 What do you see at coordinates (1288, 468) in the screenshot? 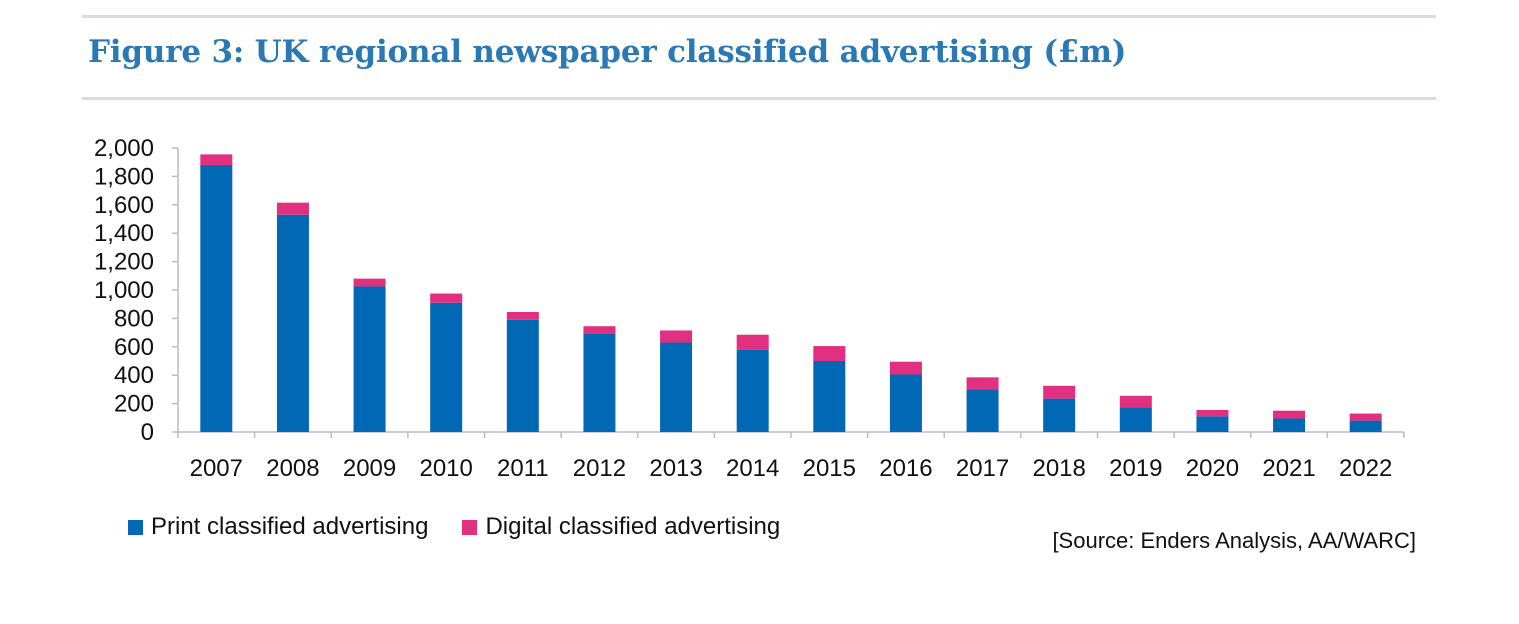
I see `x-tick-label: 2021` at bounding box center [1288, 468].